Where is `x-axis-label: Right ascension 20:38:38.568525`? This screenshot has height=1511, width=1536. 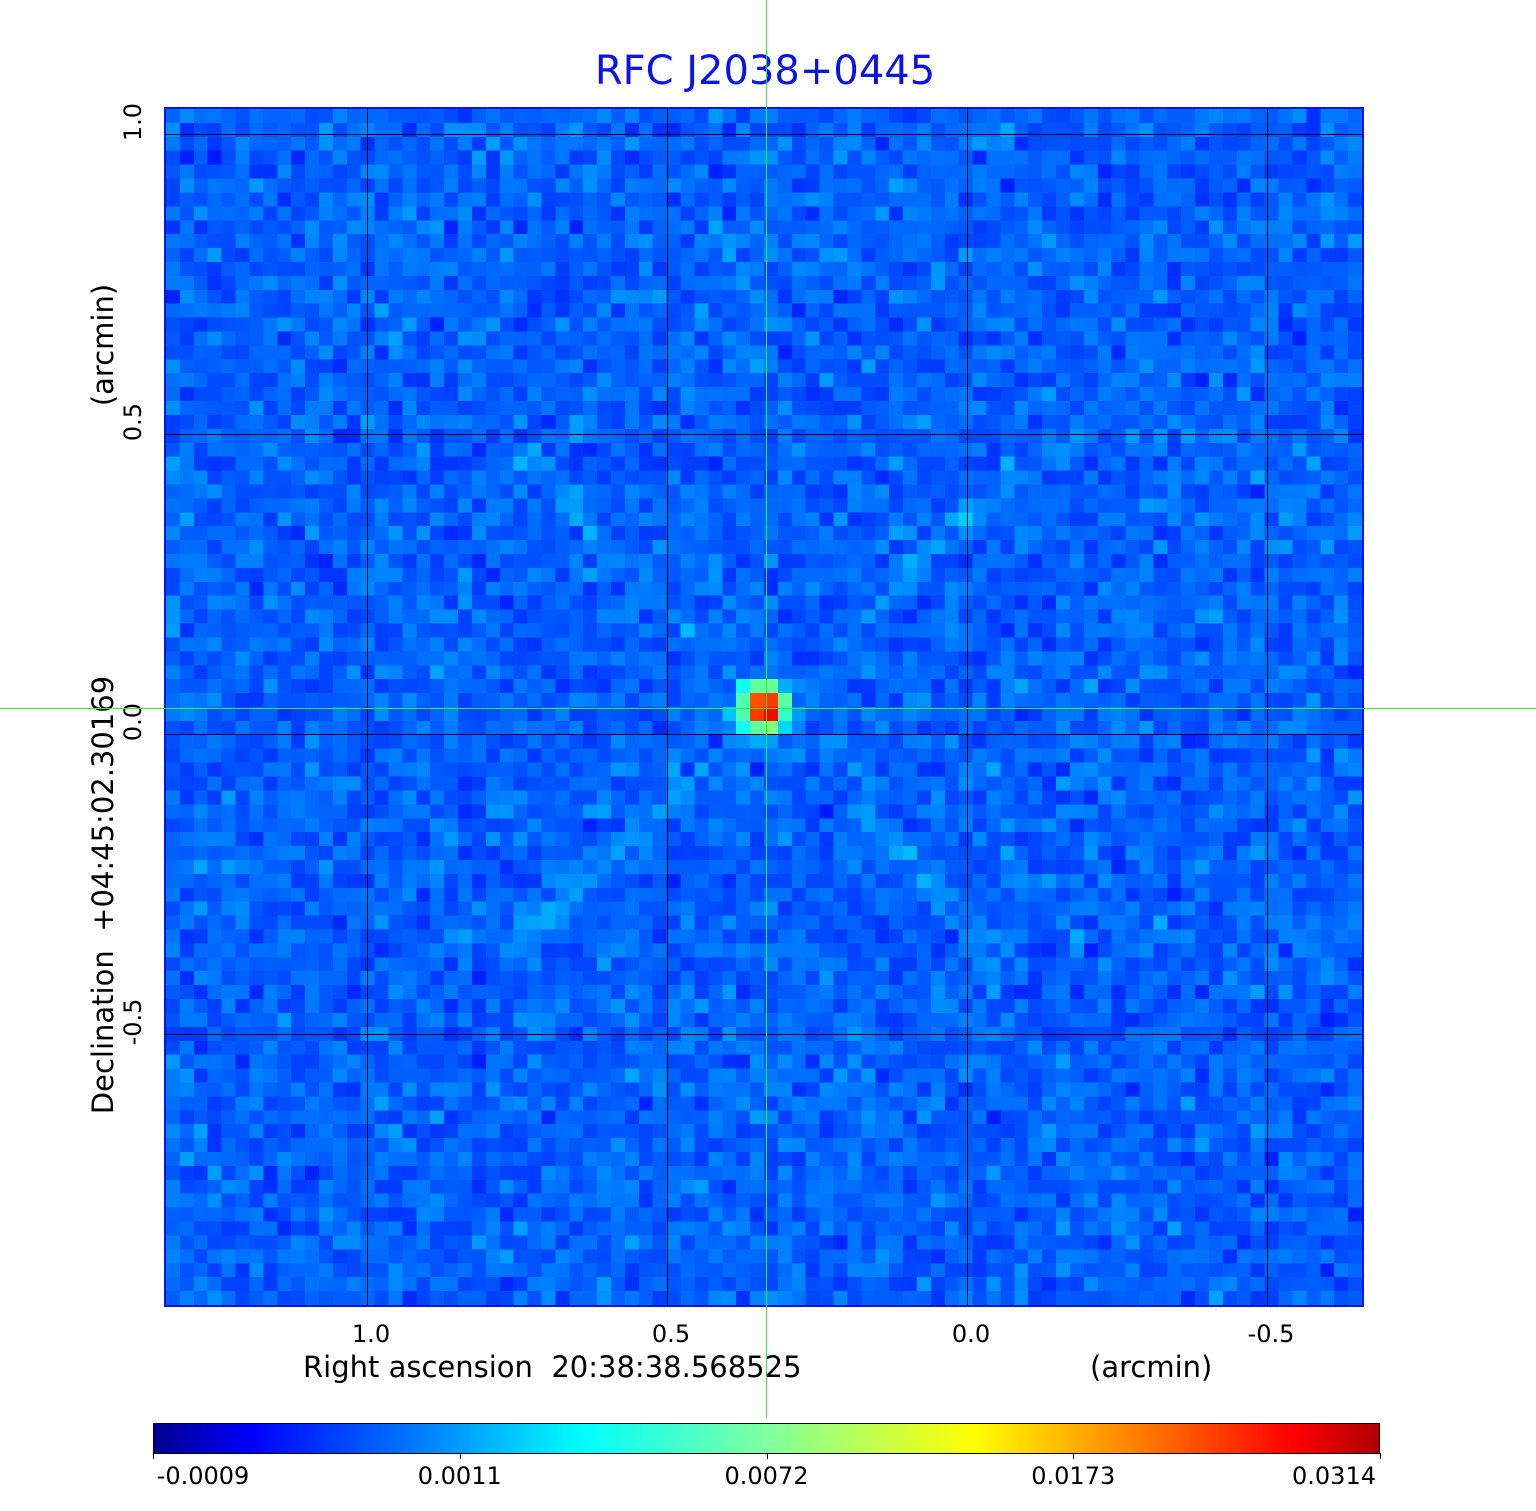 x-axis-label: Right ascension 20:38:38.568525 is located at coordinates (552, 1367).